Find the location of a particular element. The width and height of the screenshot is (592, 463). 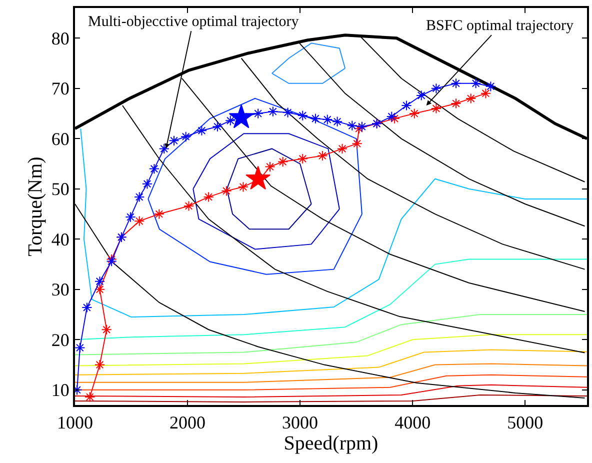

y-axis-title: Torque(Nm) is located at coordinates (35, 206).